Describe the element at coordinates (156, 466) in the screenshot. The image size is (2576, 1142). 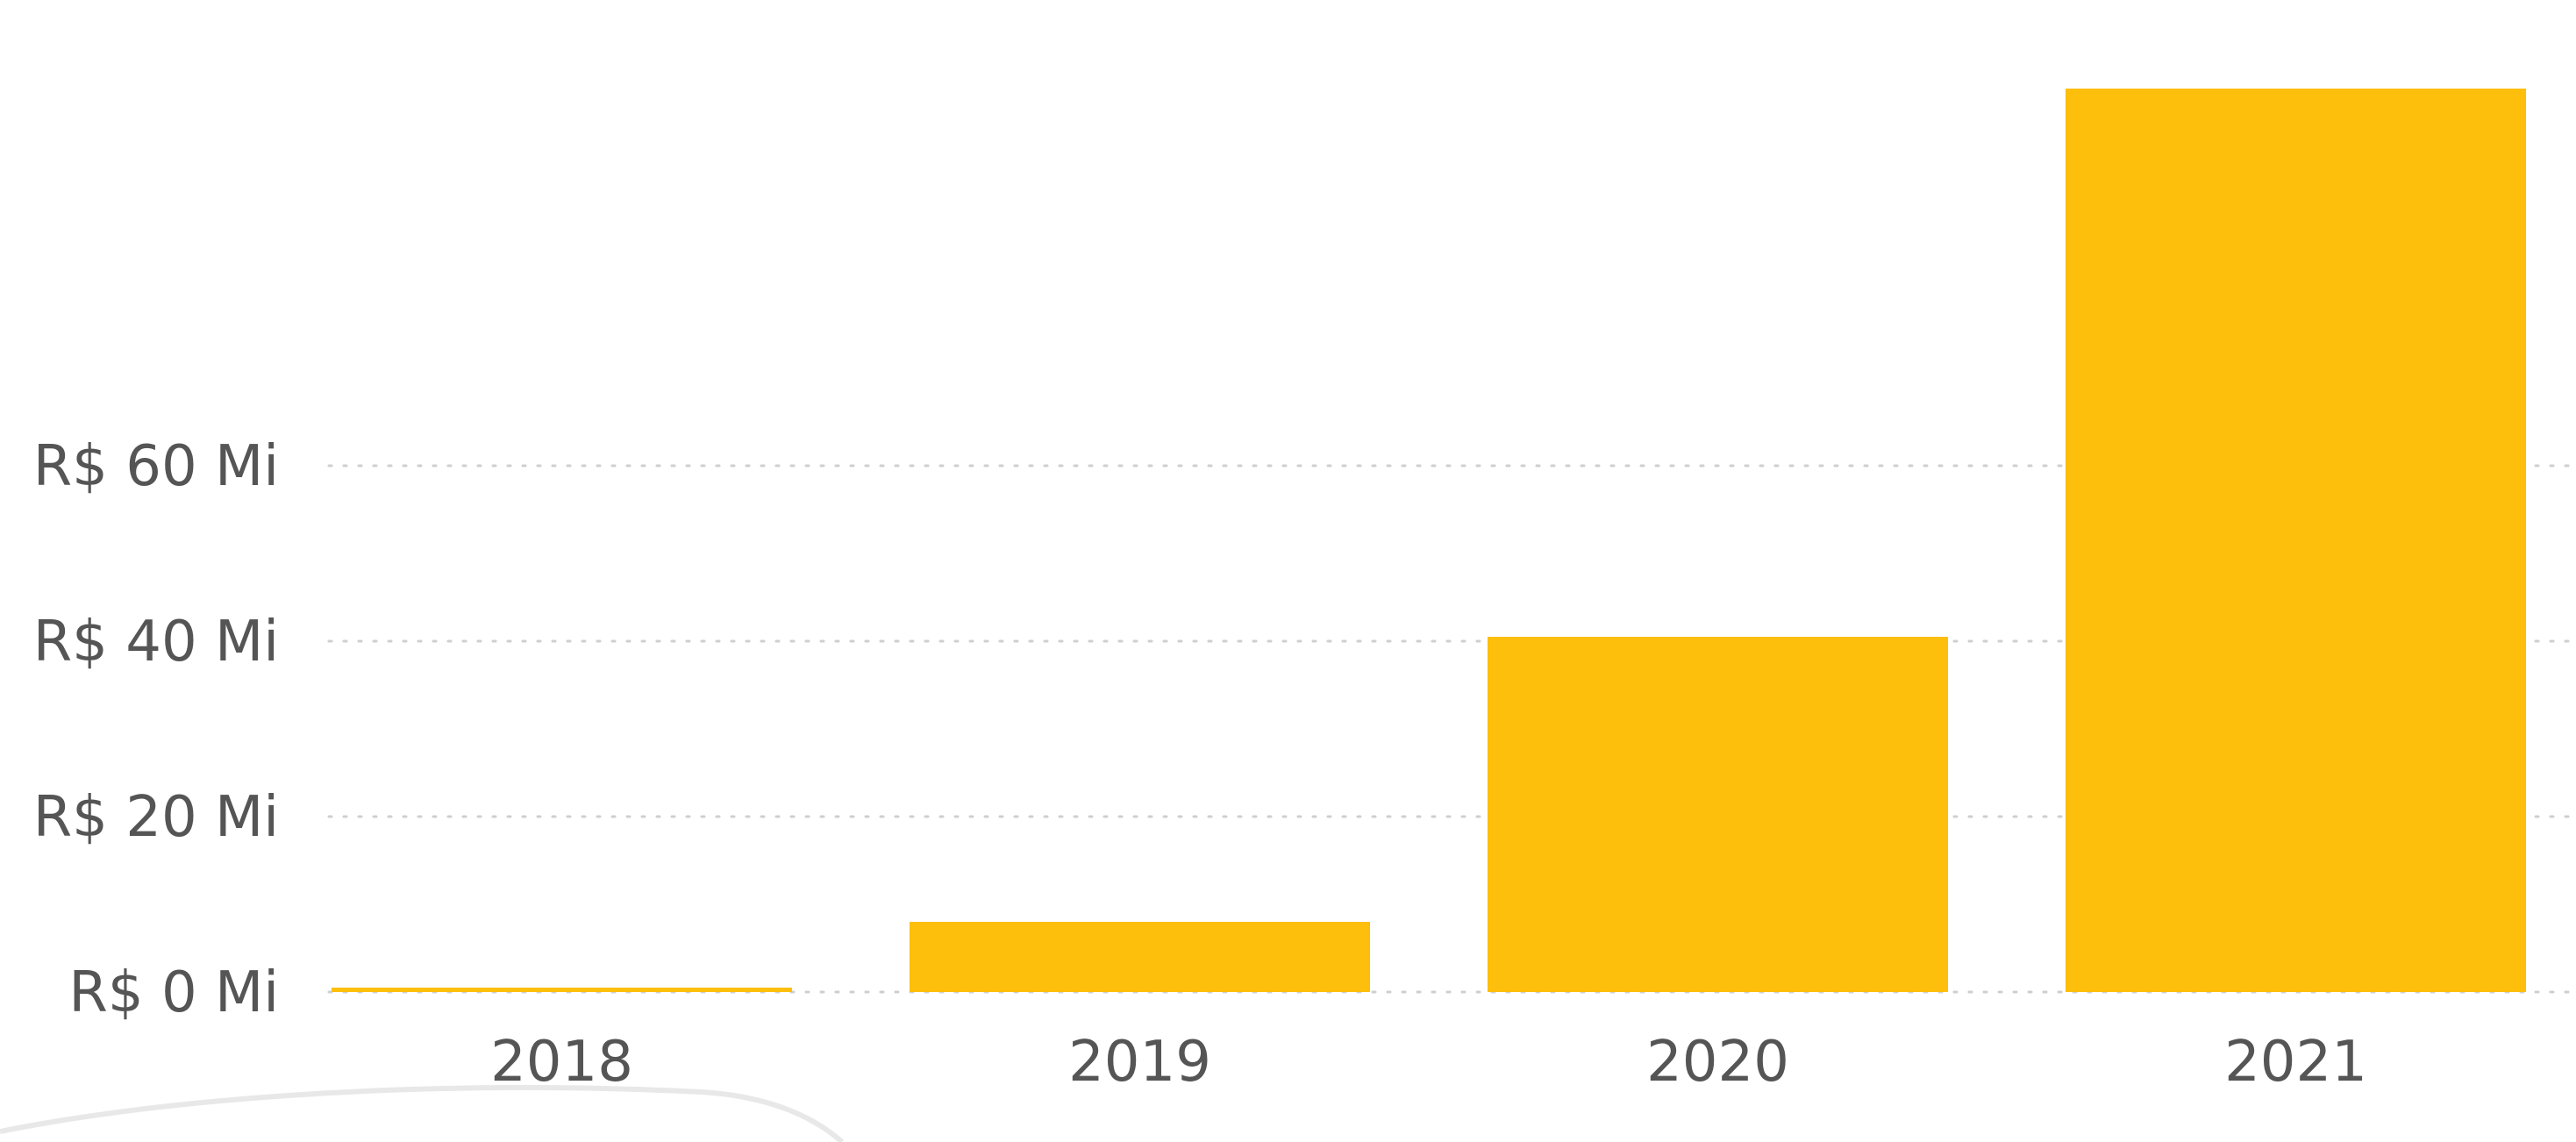
I see `y-tick-label: R$ 60 Mi` at that location.